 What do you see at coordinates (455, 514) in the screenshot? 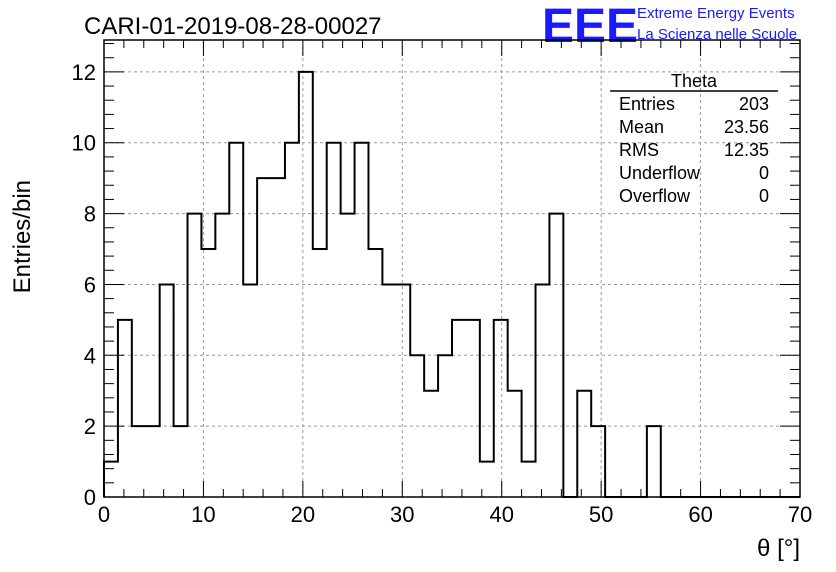
I see `x-tick-labels: 0 10 20 30 40 50 60 70` at bounding box center [455, 514].